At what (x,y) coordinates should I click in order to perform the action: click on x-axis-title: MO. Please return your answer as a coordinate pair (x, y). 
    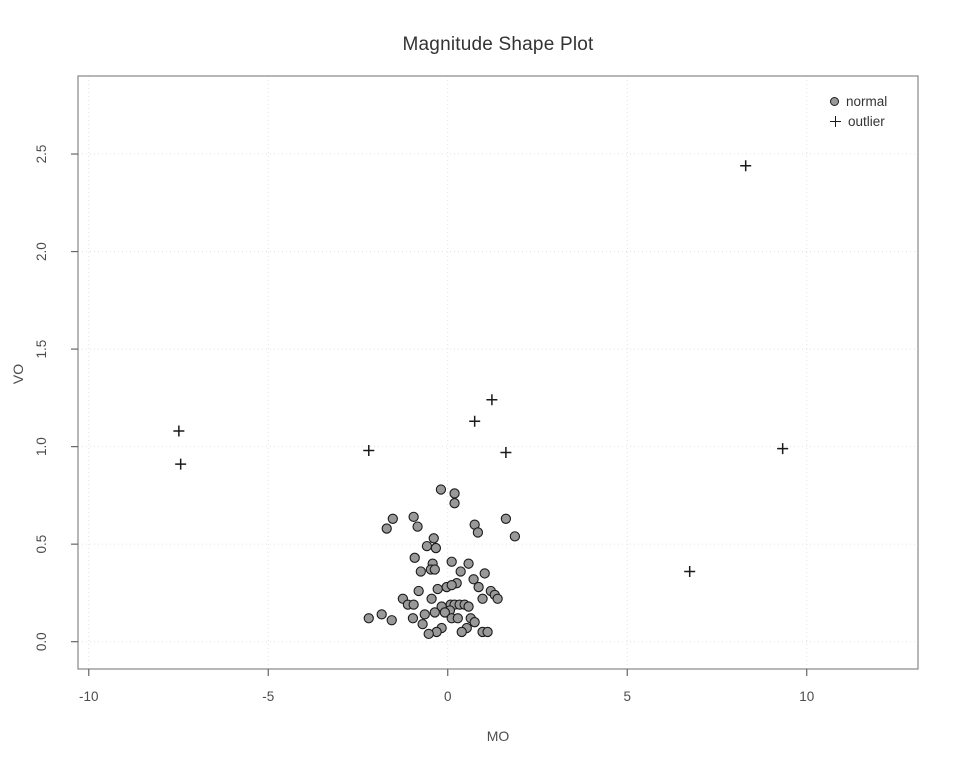
    Looking at the image, I should click on (498, 736).